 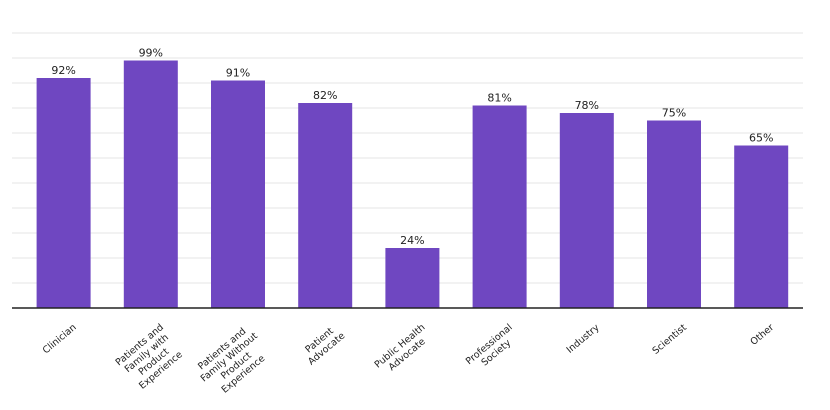 I want to click on category-label: Public HealthAdvocate, so click(x=404, y=350).